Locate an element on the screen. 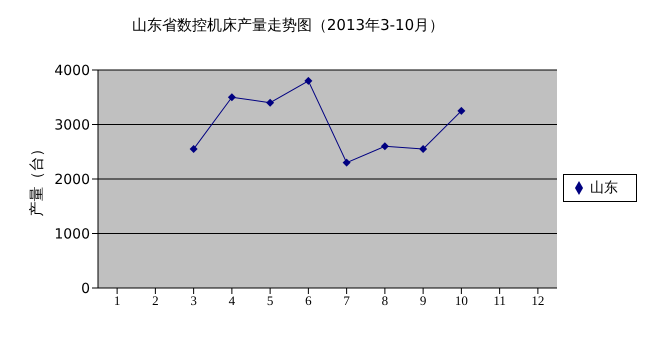 The image size is (659, 344). x-tick-label: 3 is located at coordinates (193, 300).